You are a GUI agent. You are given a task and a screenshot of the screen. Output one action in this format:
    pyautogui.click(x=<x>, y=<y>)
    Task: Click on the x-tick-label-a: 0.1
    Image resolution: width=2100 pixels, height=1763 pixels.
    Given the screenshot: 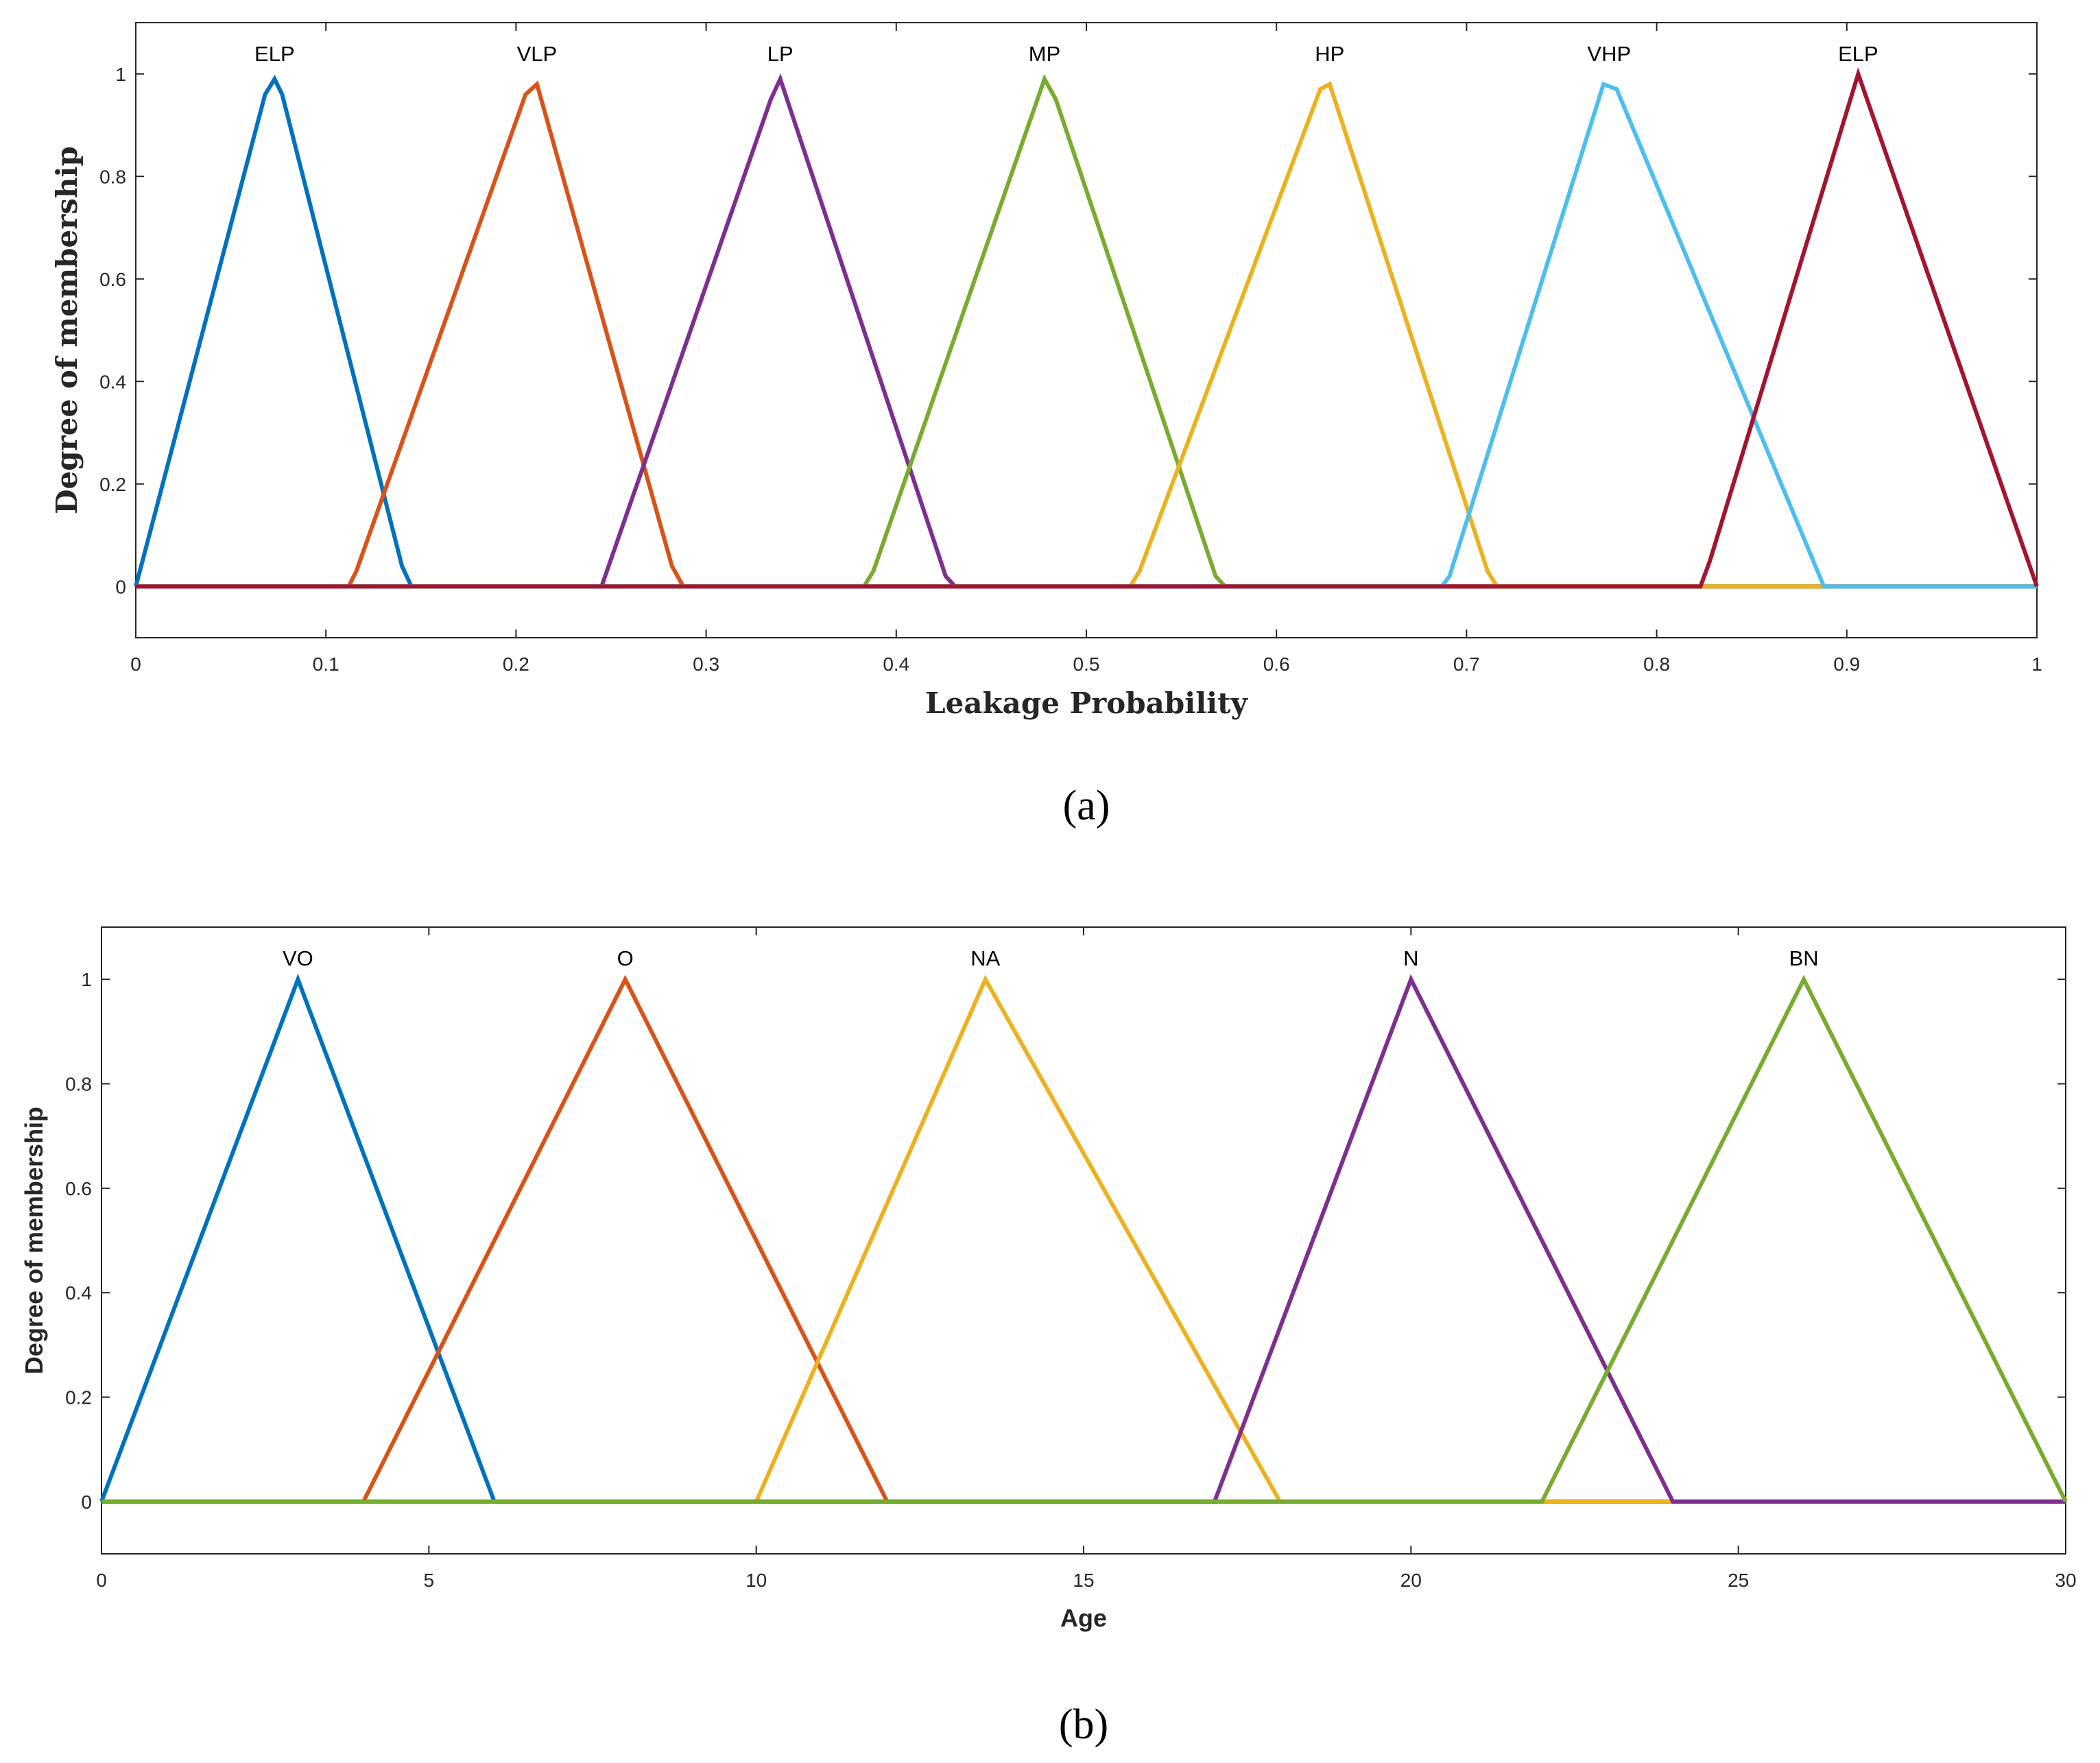 What is the action you would take?
    pyautogui.click(x=326, y=664)
    